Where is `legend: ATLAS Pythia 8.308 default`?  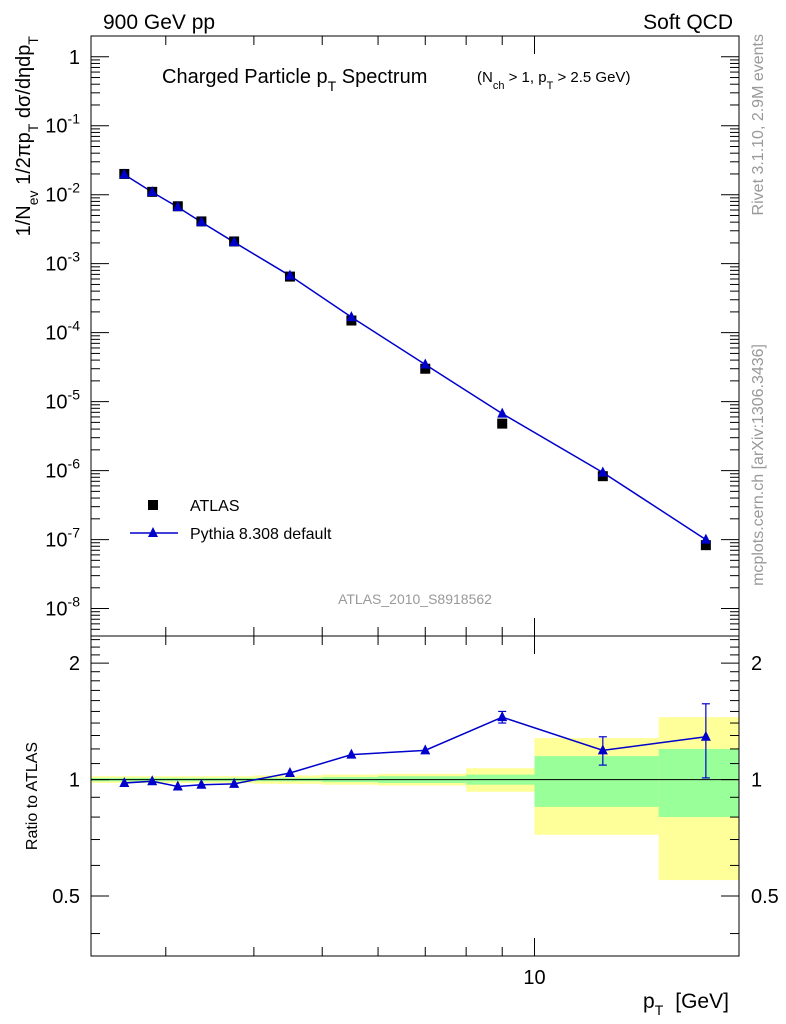 legend: ATLAS Pythia 8.308 default is located at coordinates (231, 520).